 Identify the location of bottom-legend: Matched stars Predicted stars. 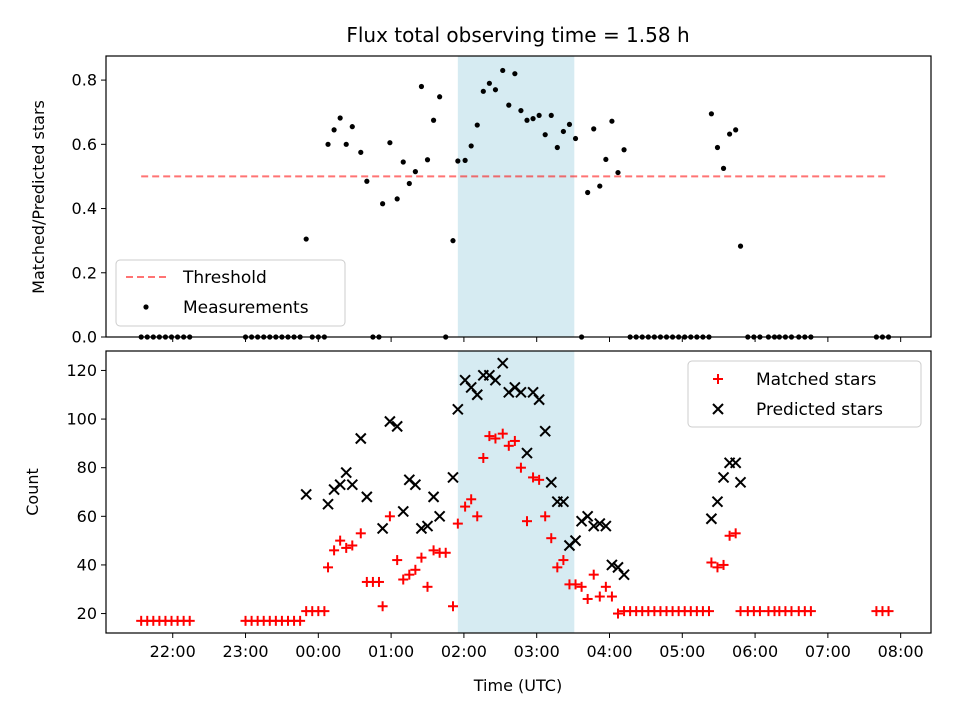
(804, 394).